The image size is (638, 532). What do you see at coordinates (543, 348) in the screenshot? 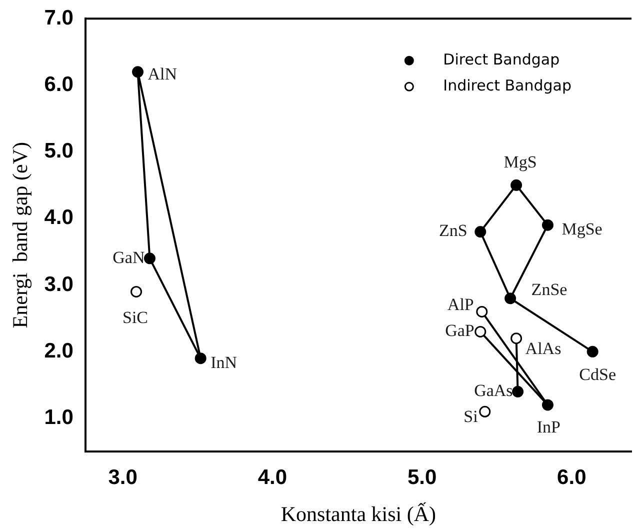
I see `annotation: AlAs` at bounding box center [543, 348].